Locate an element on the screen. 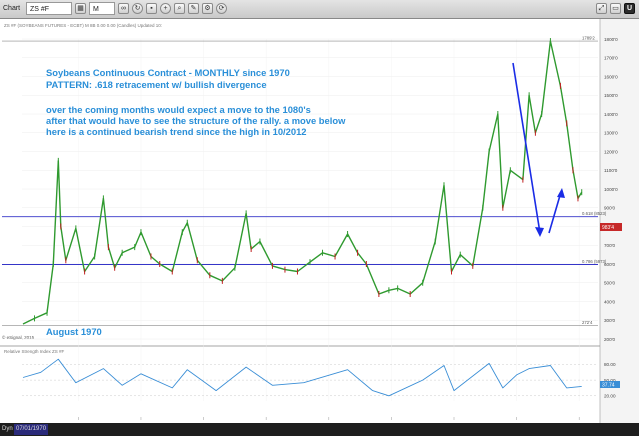  close-icon: U is located at coordinates (629, 8).